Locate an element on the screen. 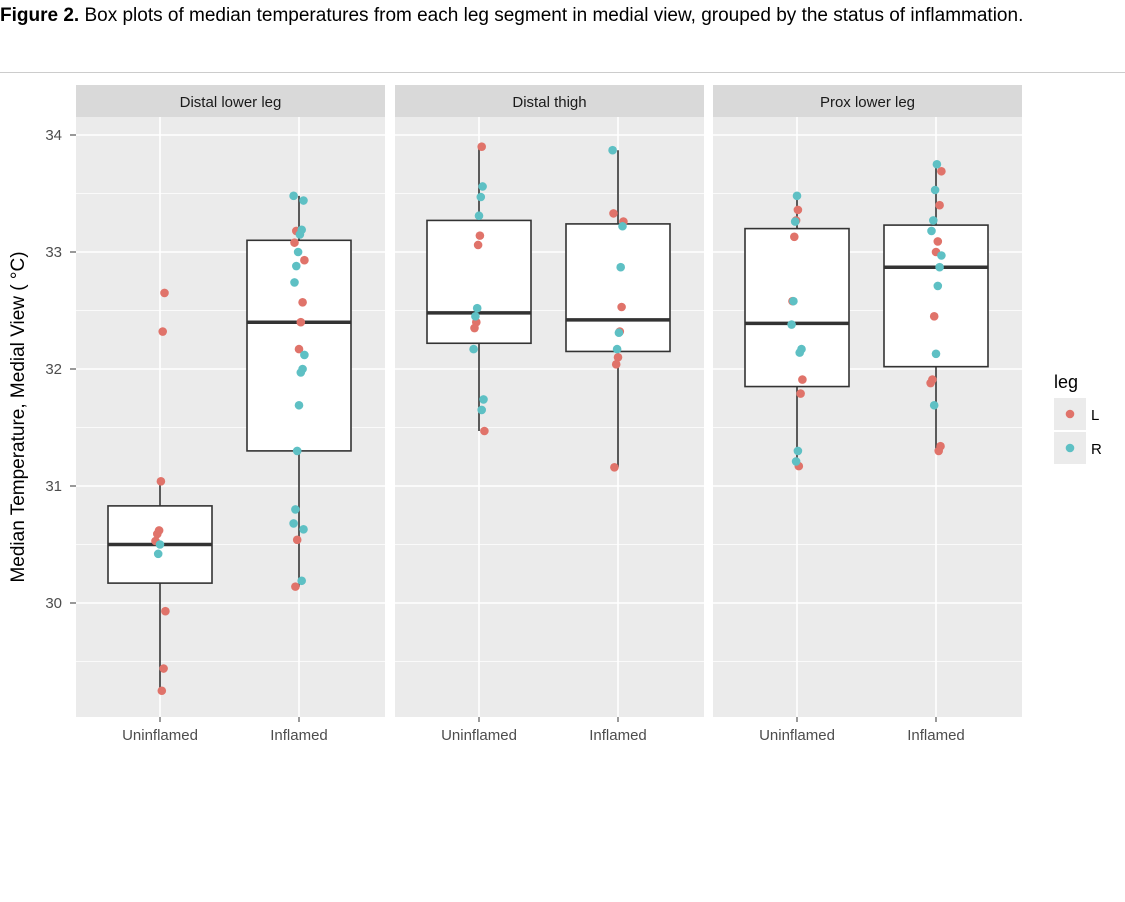 Image resolution: width=1125 pixels, height=902 pixels. y-tick-label: 30 is located at coordinates (53, 603).